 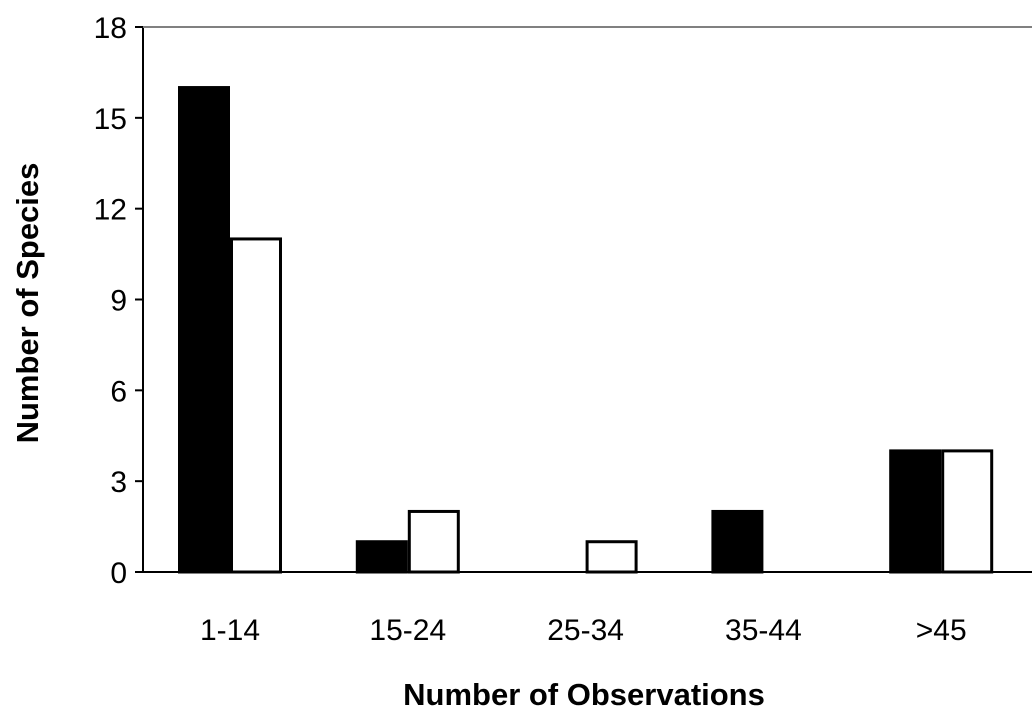 What do you see at coordinates (118, 482) in the screenshot?
I see `y-tick-label: 3` at bounding box center [118, 482].